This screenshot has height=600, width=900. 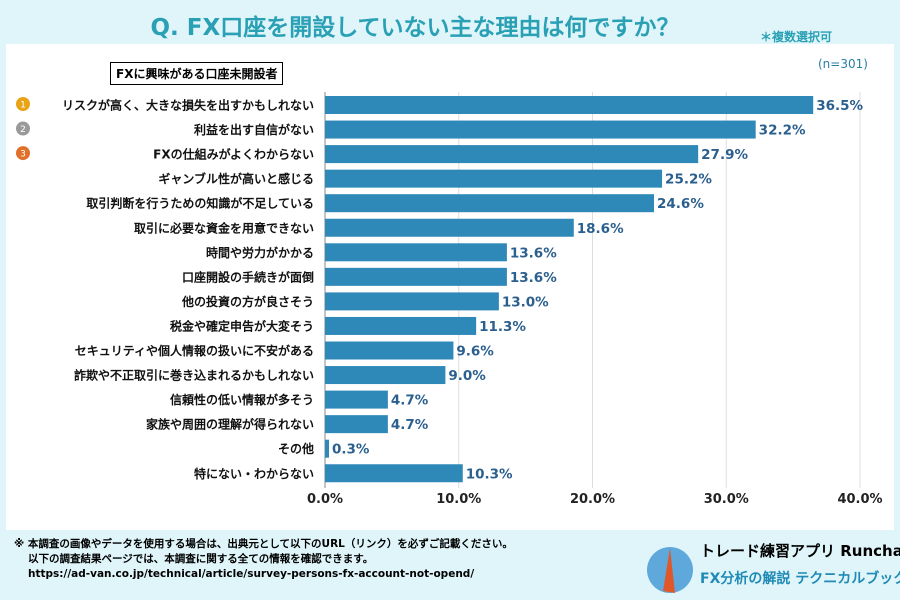 What do you see at coordinates (670, 570) in the screenshot?
I see `runcha-logo-icon` at bounding box center [670, 570].